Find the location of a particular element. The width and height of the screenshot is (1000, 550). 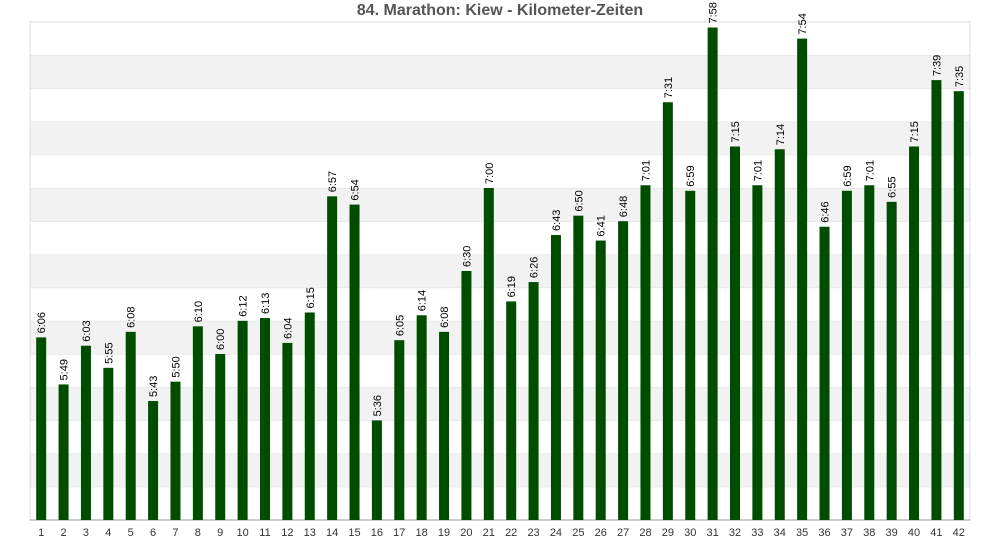

x-tick-label: 3 is located at coordinates (86, 533).